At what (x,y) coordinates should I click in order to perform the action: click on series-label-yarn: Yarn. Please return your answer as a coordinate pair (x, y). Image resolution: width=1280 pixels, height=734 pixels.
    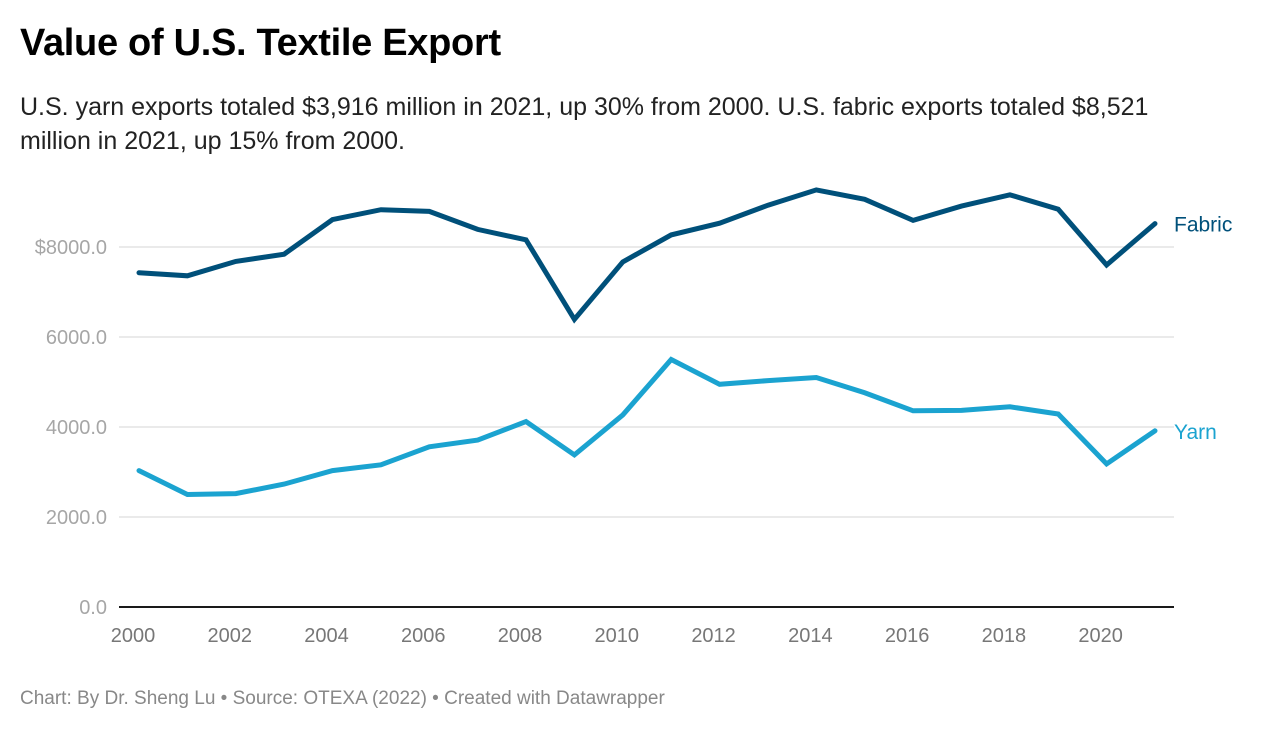
    Looking at the image, I should click on (1195, 432).